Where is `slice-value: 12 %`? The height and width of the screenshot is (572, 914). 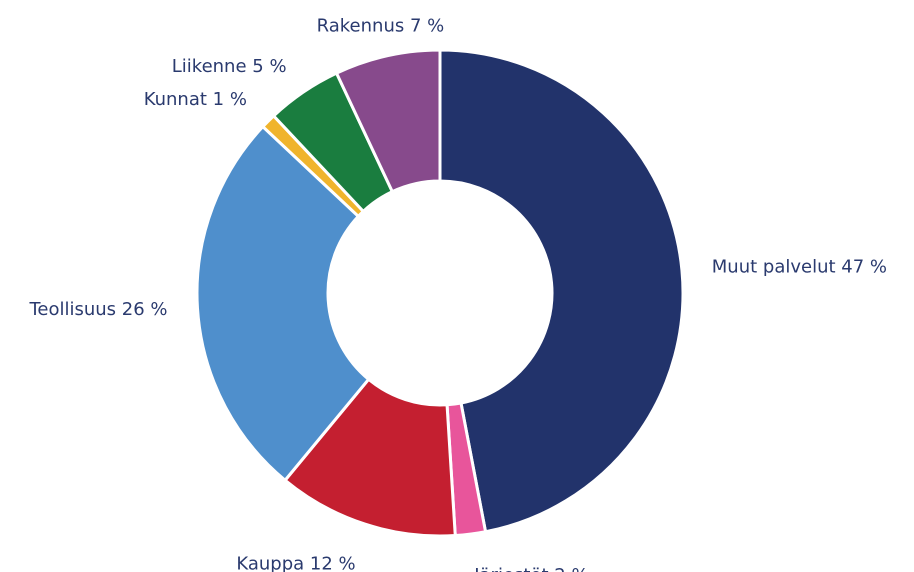 slice-value: 12 % is located at coordinates (333, 563).